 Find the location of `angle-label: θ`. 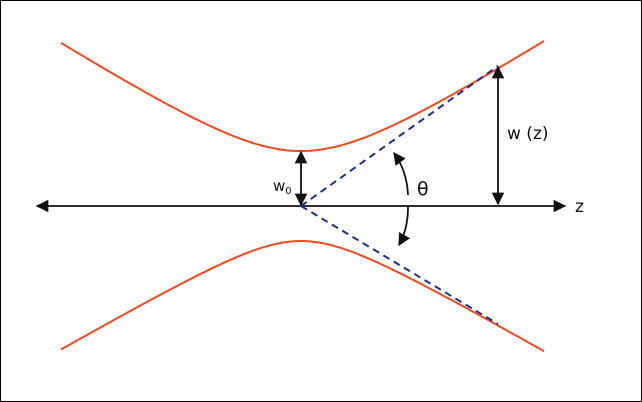

angle-label: θ is located at coordinates (423, 189).